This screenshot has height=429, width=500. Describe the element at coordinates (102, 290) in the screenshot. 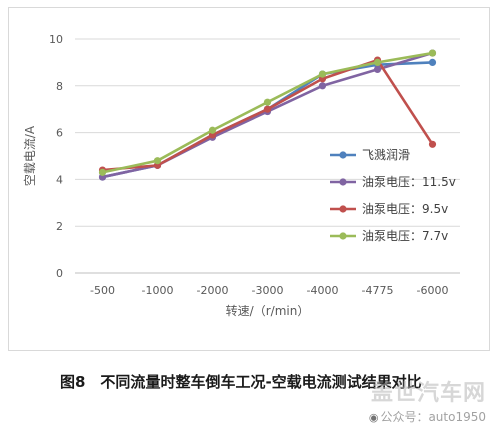

I see `x-tick-label: -500` at that location.